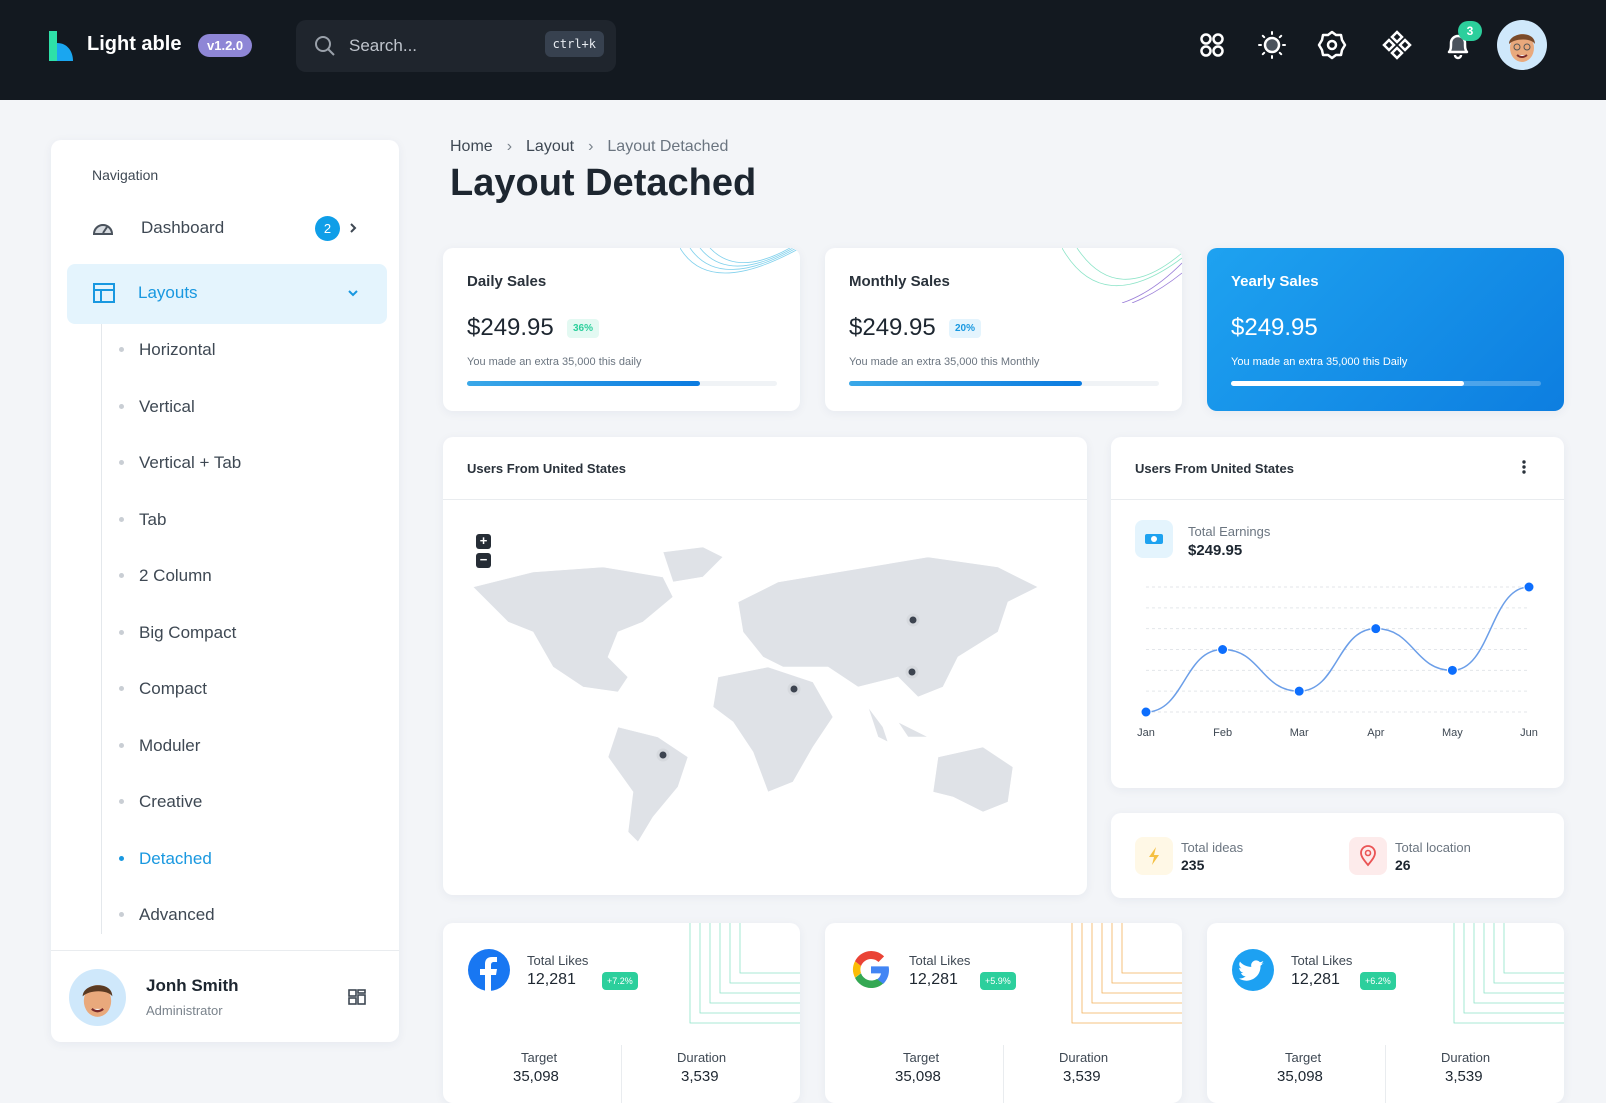  I want to click on breadcrumb-home: Home, so click(471, 146).